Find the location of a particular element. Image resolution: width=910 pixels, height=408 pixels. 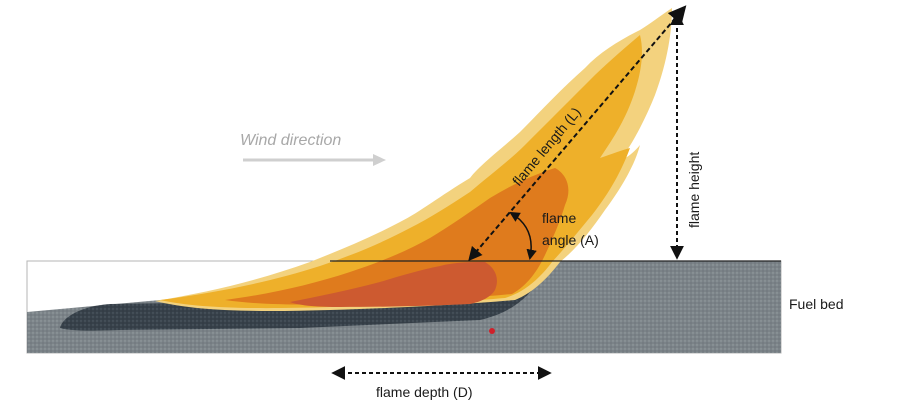

flame-angle-arc is located at coordinates (523, 236).